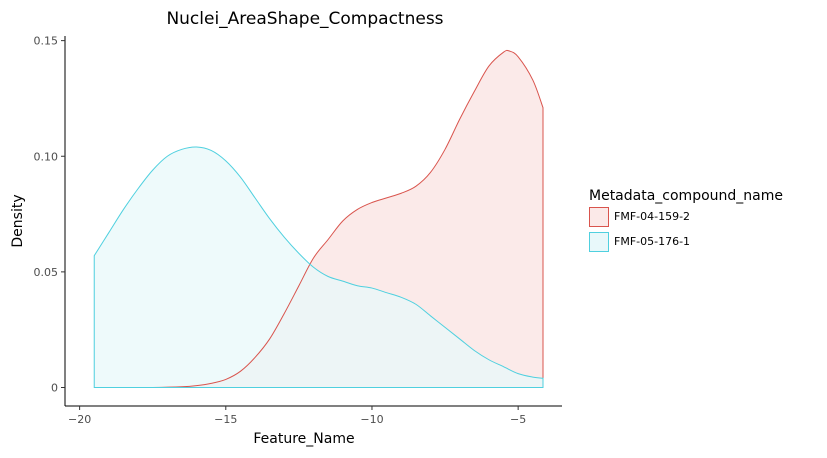 The width and height of the screenshot is (827, 458). I want to click on y-tick-label: 0.05, so click(46, 272).